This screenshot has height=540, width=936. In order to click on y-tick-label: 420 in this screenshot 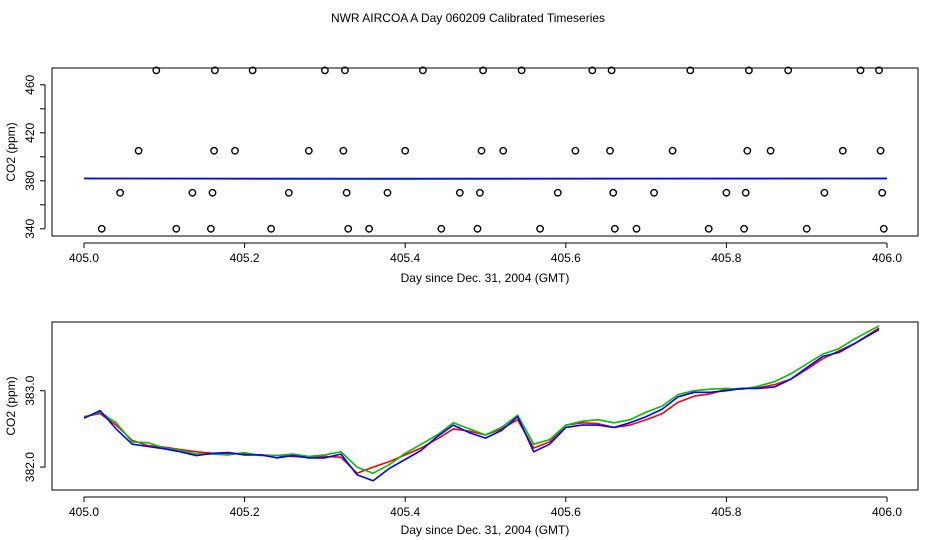, I will do `click(30, 132)`.